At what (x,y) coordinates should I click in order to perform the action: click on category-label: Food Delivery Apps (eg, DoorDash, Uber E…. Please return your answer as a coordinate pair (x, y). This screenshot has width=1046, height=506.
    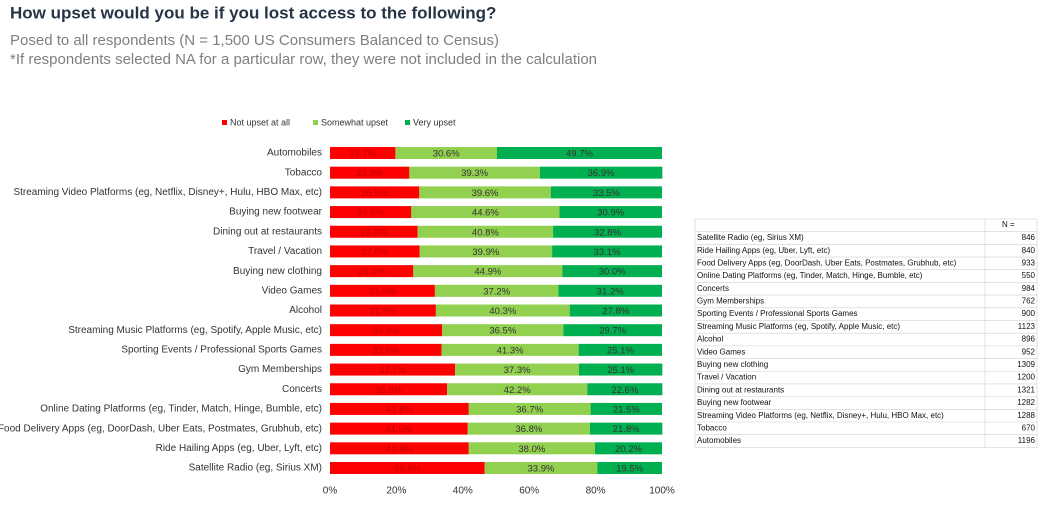
    Looking at the image, I should click on (161, 428).